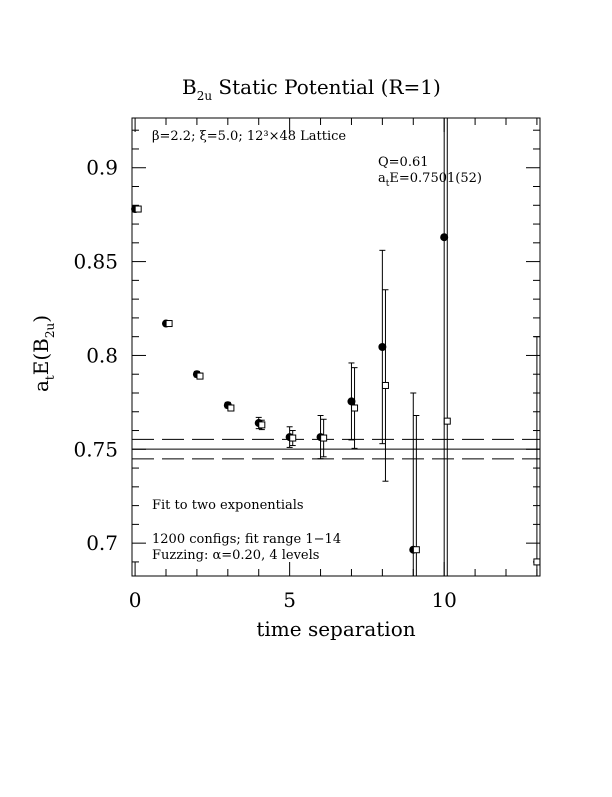 The width and height of the screenshot is (612, 797). Describe the element at coordinates (443, 600) in the screenshot. I see `x-tick-label: 10` at that location.